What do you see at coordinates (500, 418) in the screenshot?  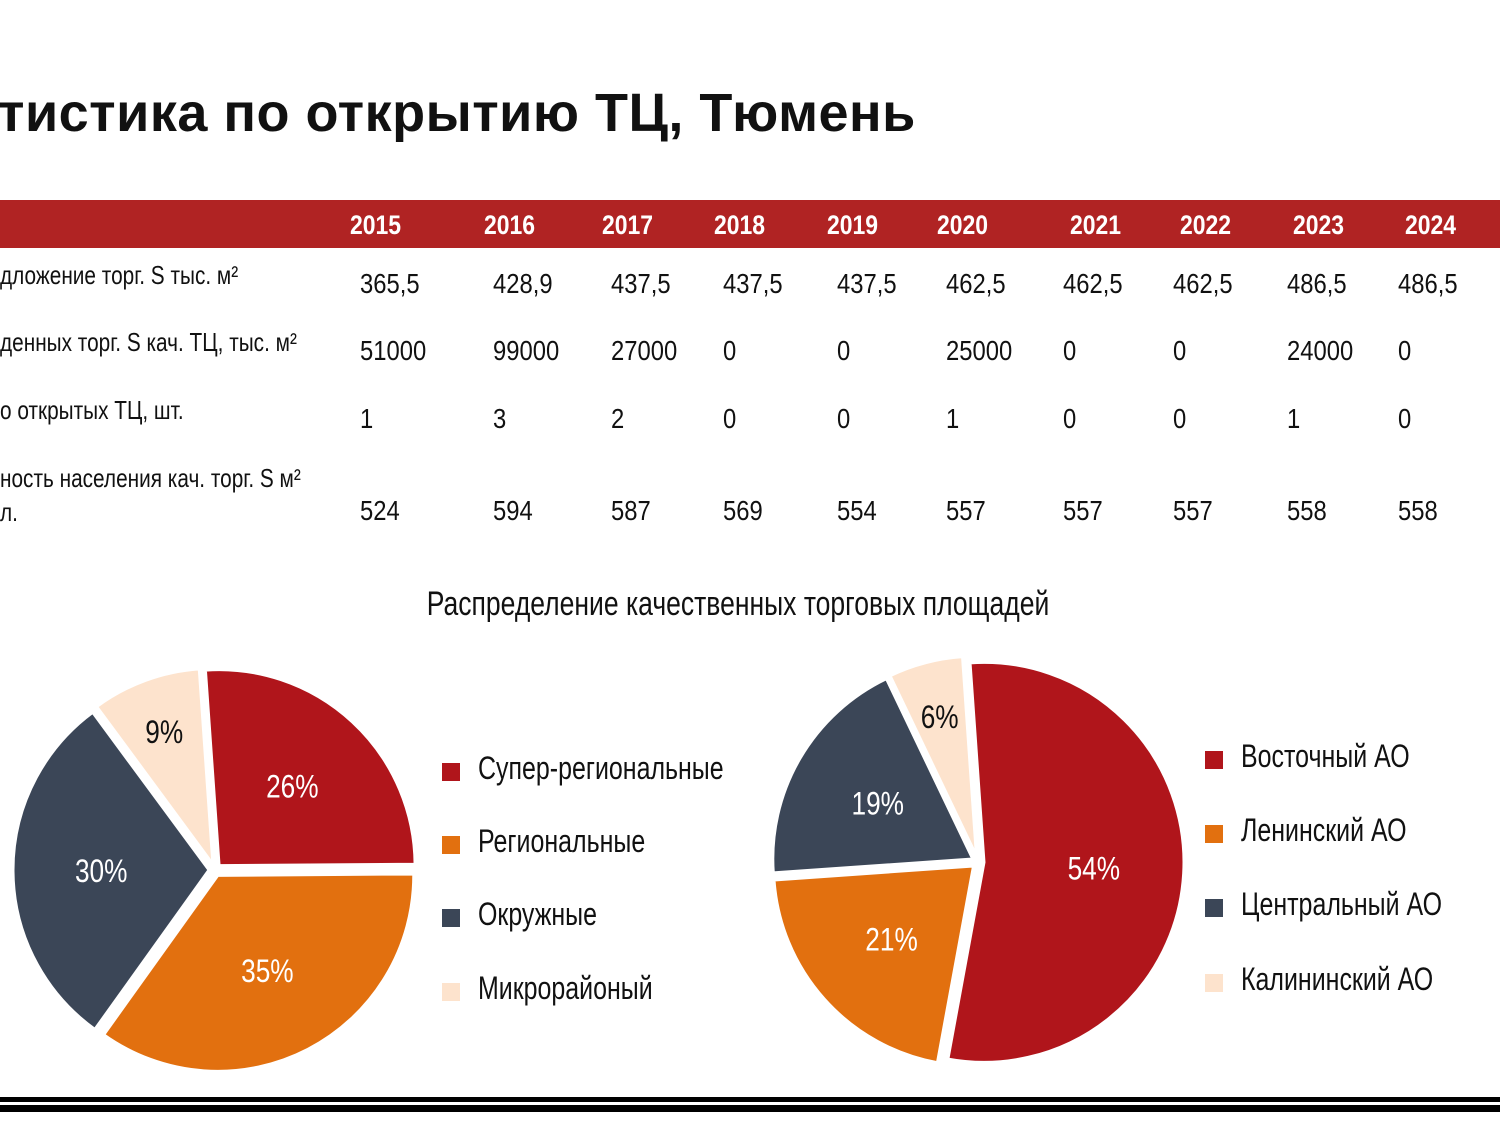 I see `table-cell: 3` at bounding box center [500, 418].